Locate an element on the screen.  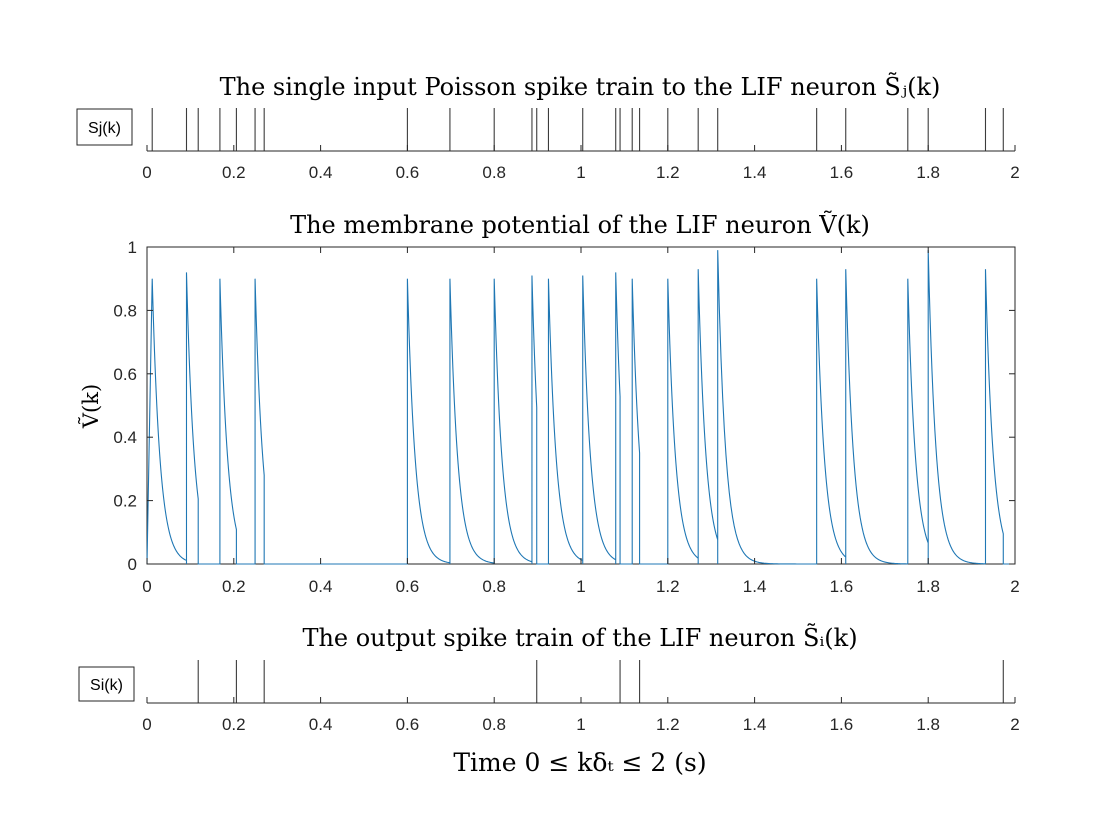
membrane-y-tick-label: 0.2 is located at coordinates (125, 501).